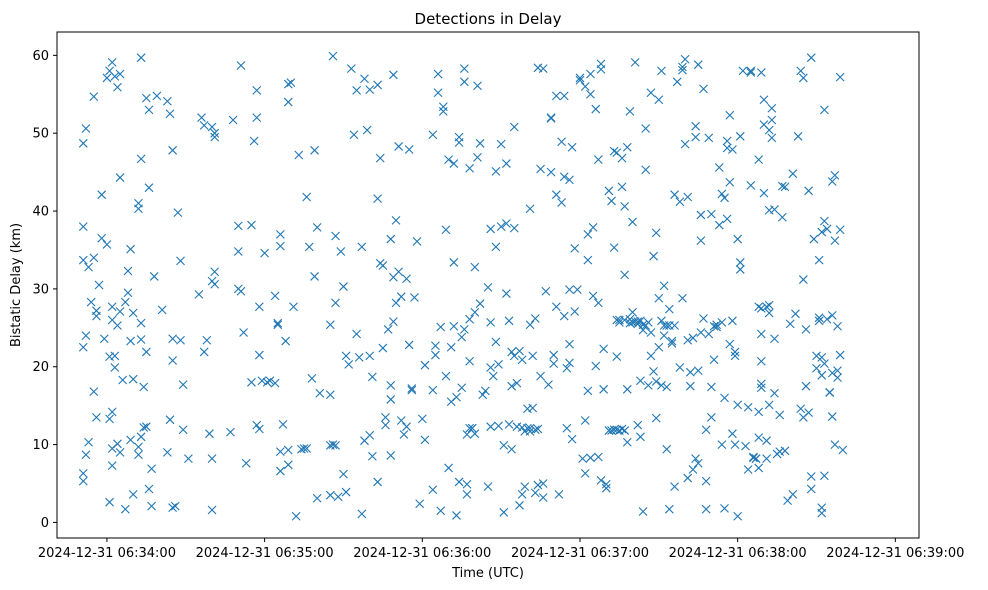 The width and height of the screenshot is (988, 590). What do you see at coordinates (40, 367) in the screenshot?
I see `y-tick-label: 20` at bounding box center [40, 367].